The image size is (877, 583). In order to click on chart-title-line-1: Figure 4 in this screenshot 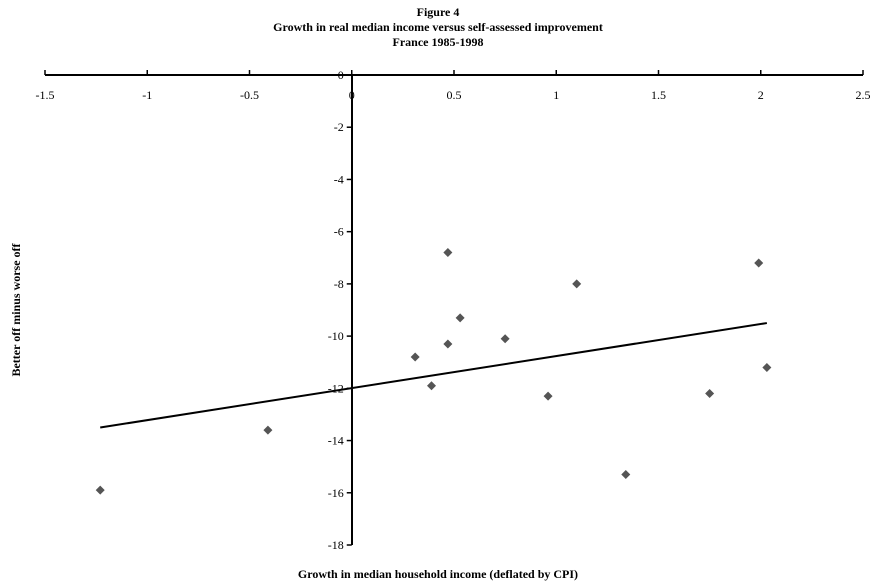, I will do `click(438, 12)`.